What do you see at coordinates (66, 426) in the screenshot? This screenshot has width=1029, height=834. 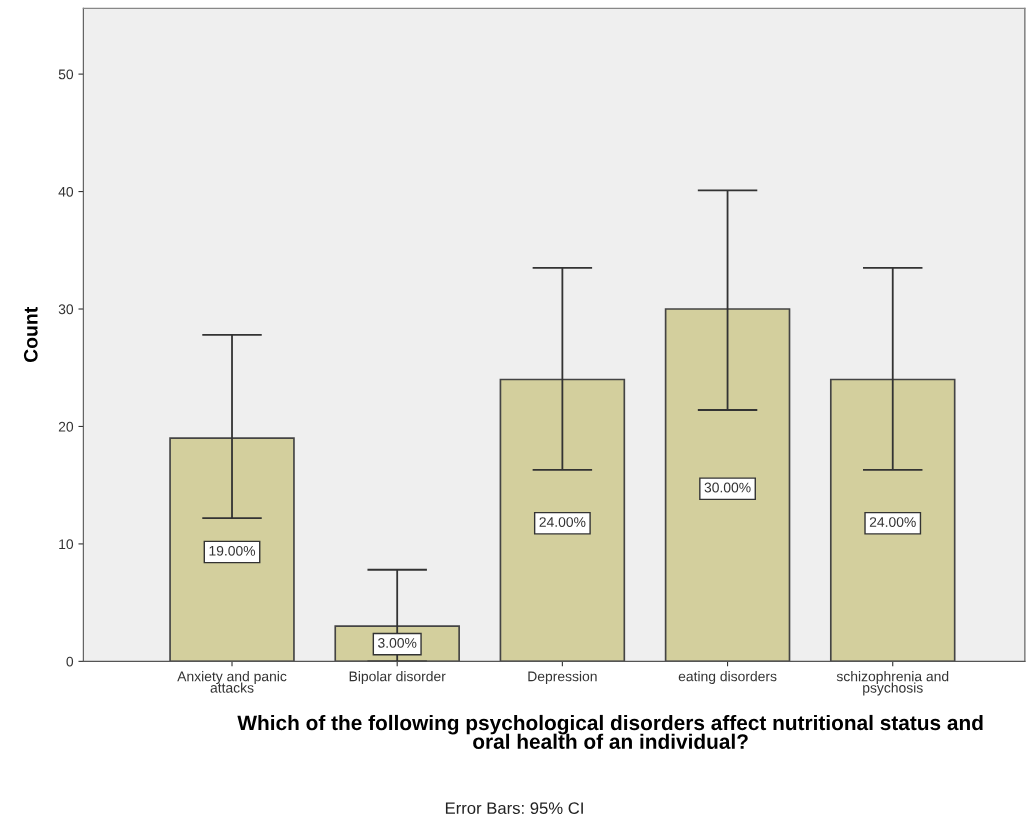 I see `y-tick-label: 20` at bounding box center [66, 426].